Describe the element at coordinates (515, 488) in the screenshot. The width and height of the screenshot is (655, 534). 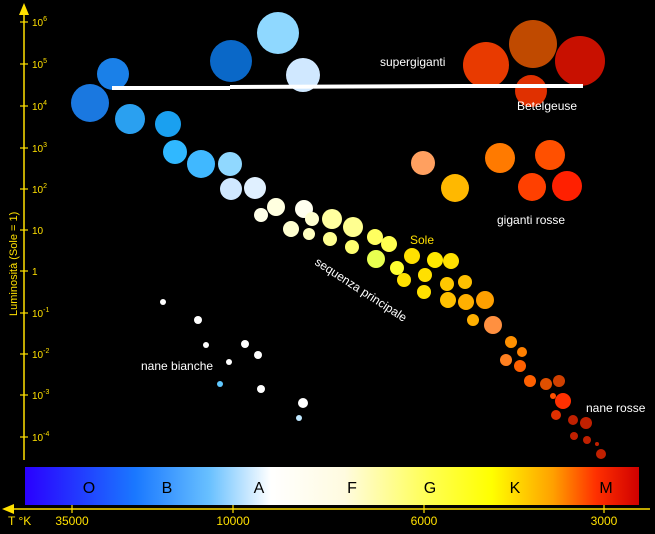
I see `spectral-class-k: K` at that location.